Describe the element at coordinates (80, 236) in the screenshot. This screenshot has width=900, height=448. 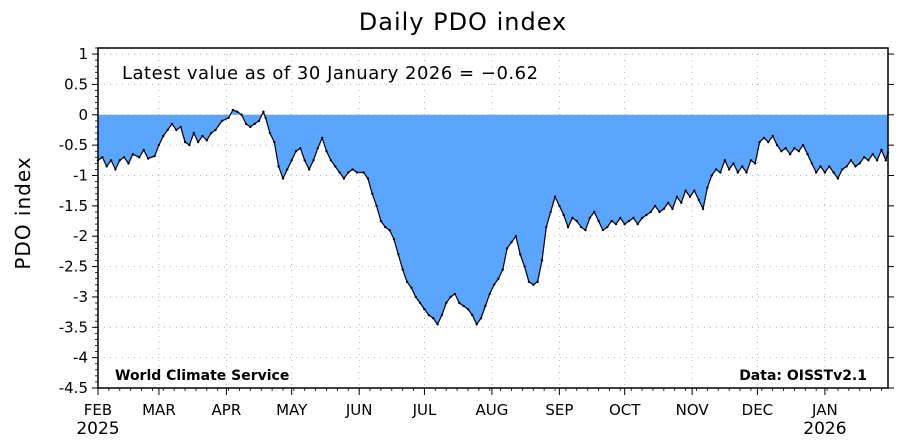
I see `y-tick-label: -2` at that location.